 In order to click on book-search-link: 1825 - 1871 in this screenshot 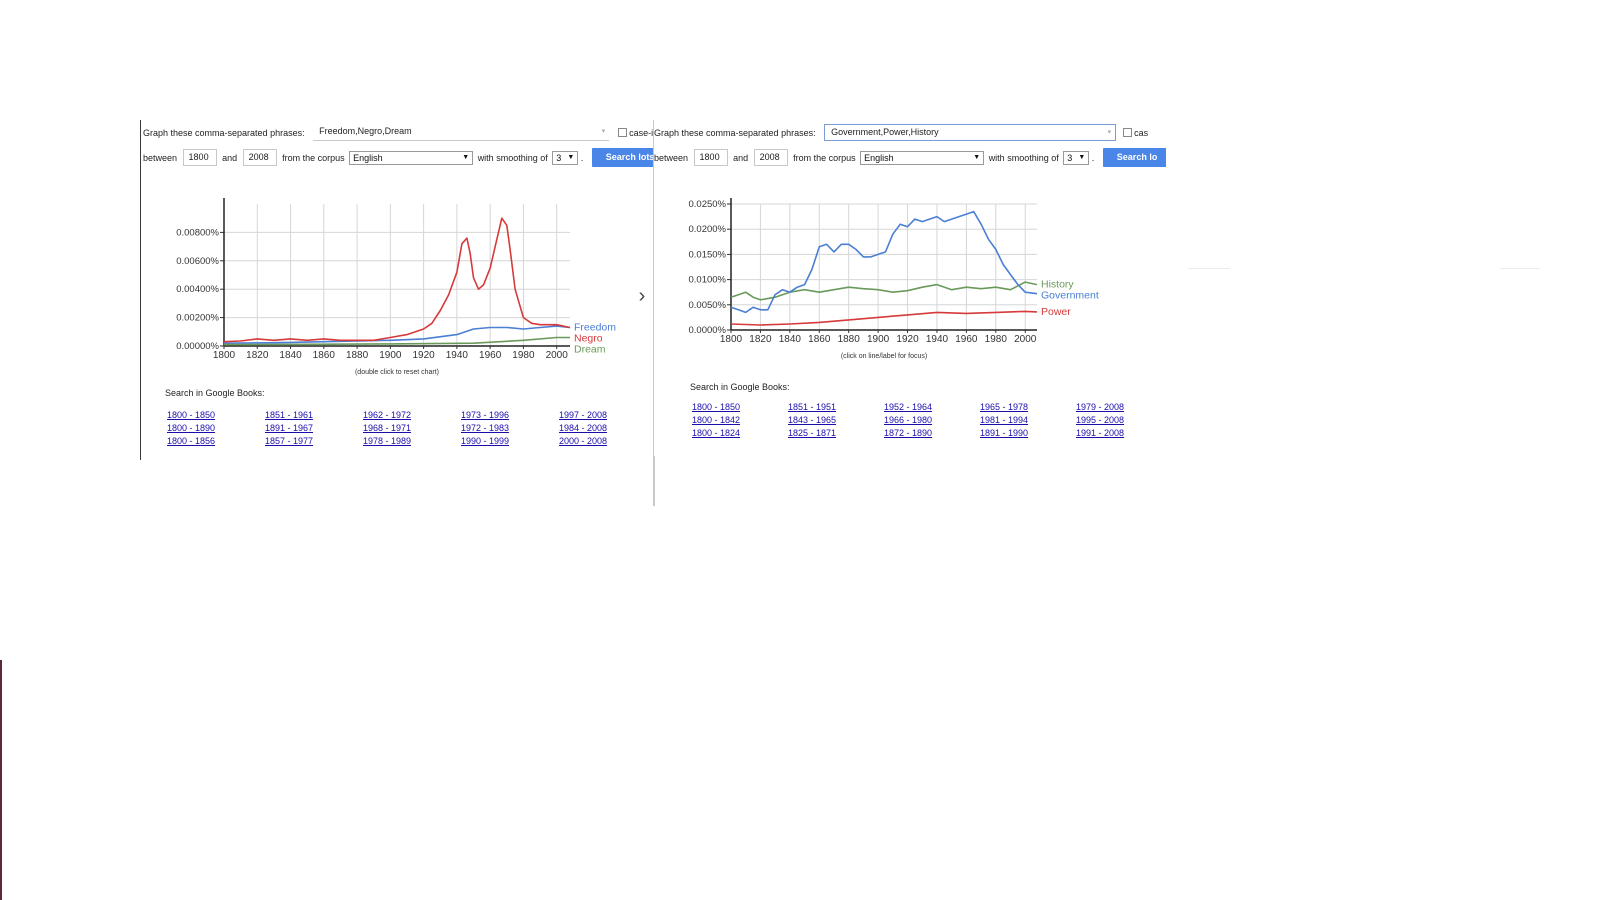, I will do `click(812, 433)`.